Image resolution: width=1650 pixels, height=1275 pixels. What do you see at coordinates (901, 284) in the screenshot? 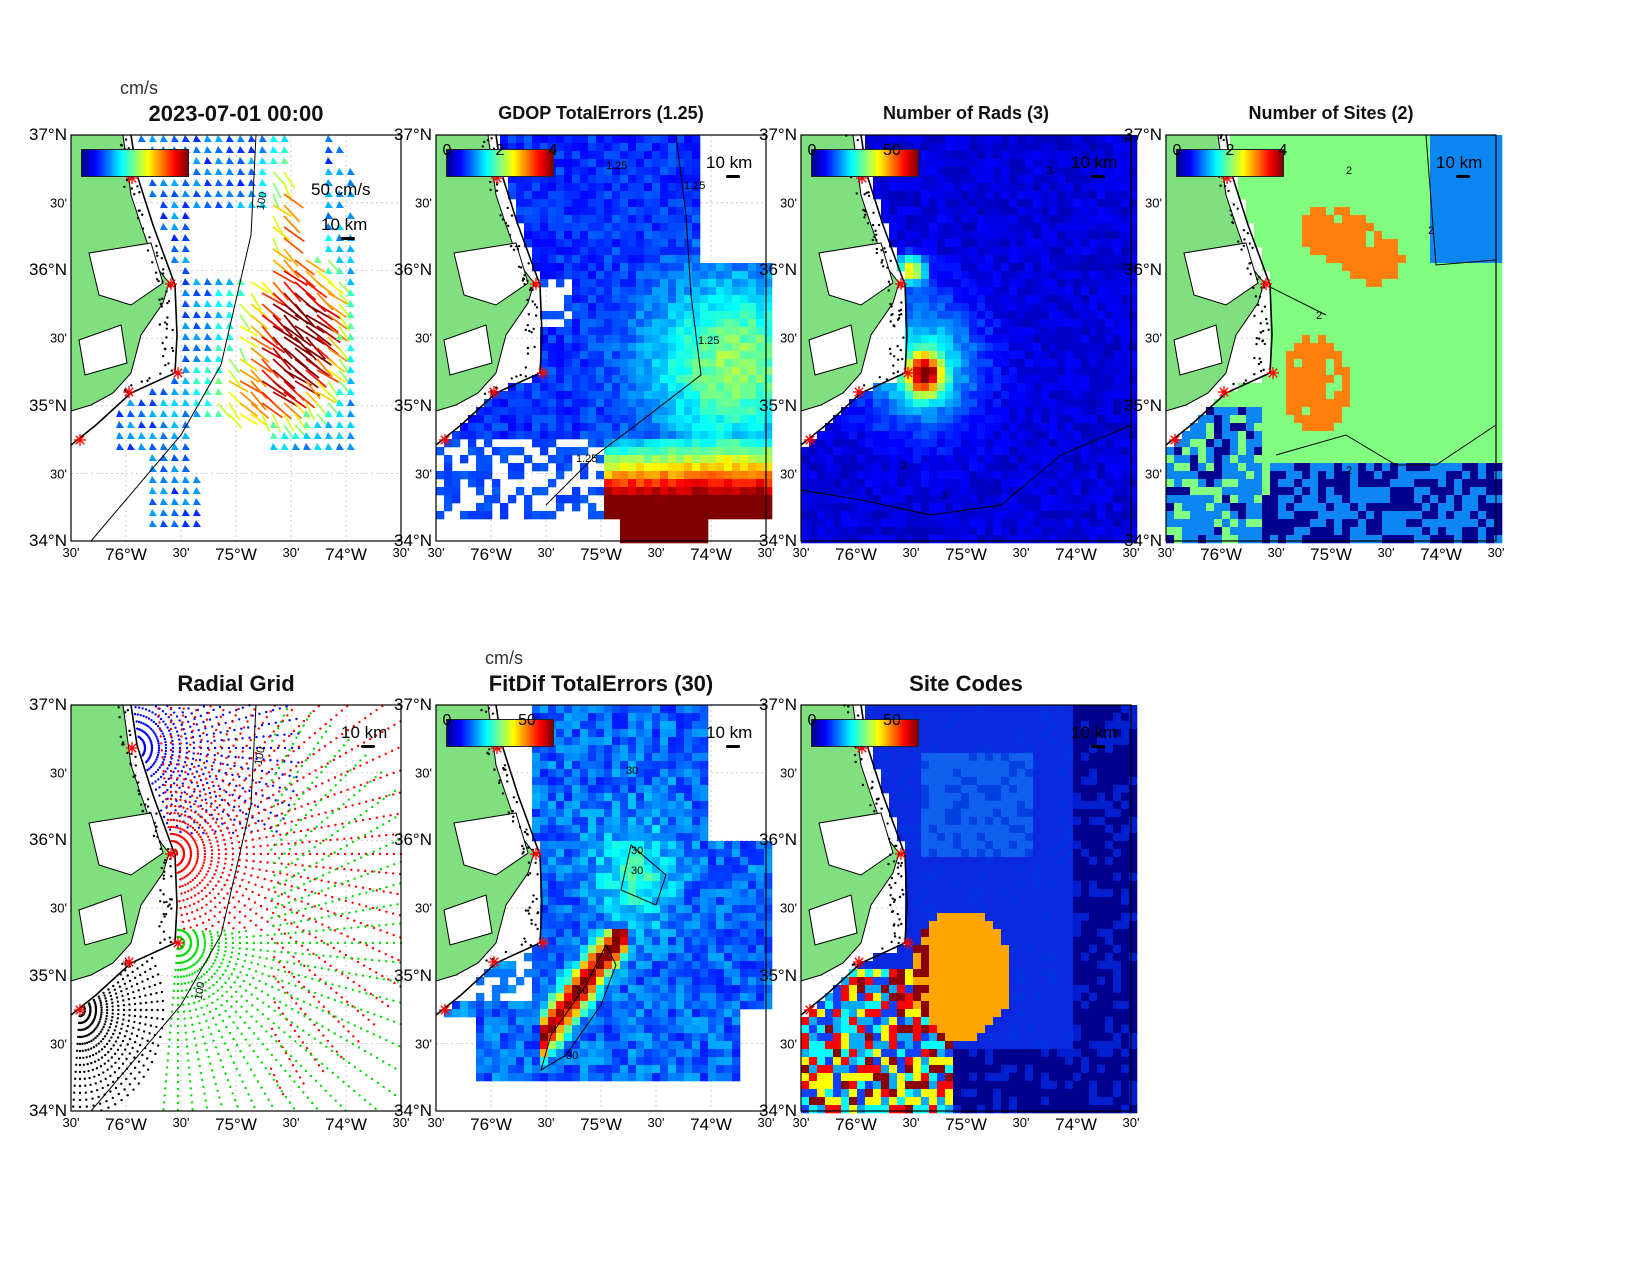
I see `radar-site-marker` at bounding box center [901, 284].